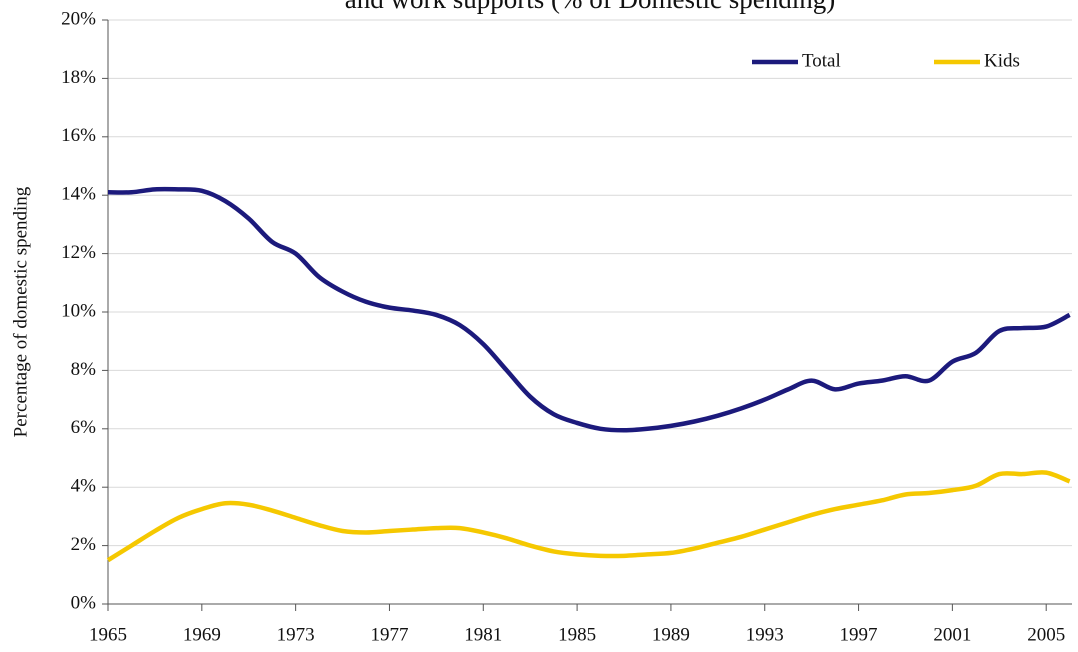  I want to click on y-tick-label: 14%, so click(78, 194).